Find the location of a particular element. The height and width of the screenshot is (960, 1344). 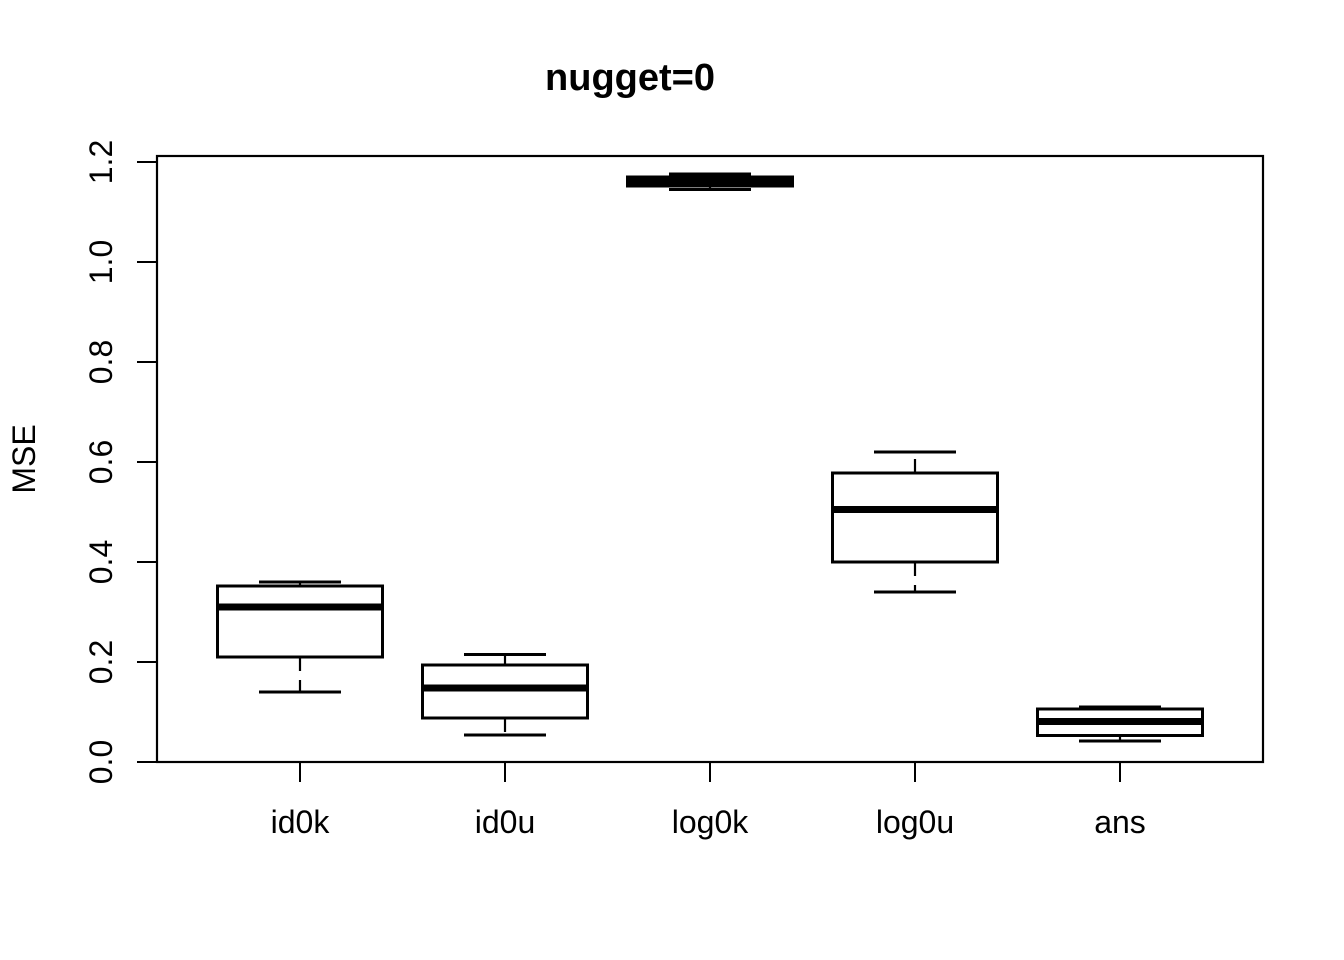

y-axis-tick-label: 0.0 is located at coordinates (101, 762).